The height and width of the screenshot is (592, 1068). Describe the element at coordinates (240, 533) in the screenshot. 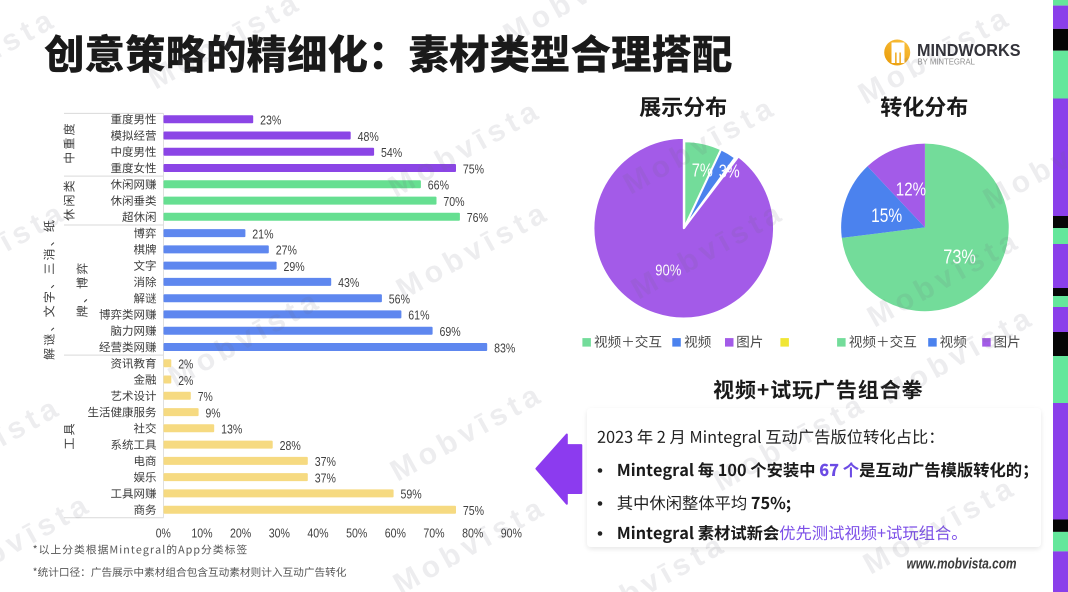

I see `svg-text: 20%` at that location.